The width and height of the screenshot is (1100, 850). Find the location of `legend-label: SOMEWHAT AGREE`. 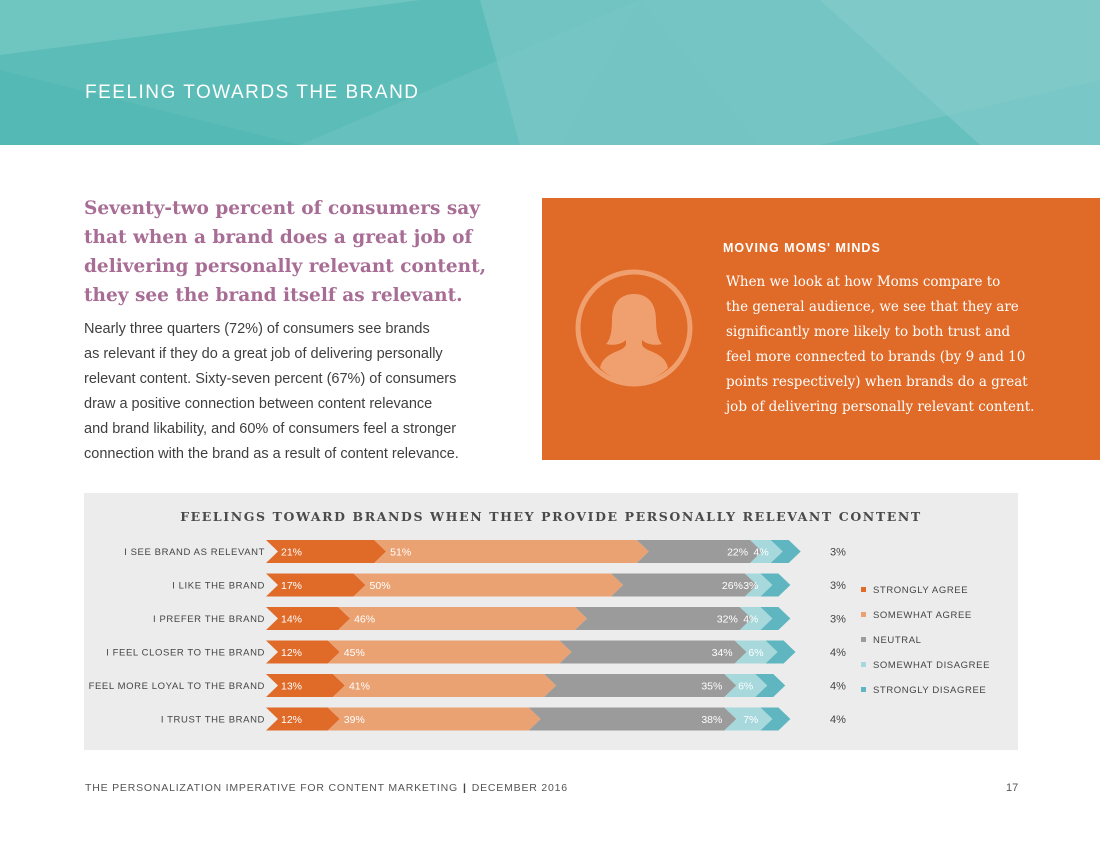

legend-label: SOMEWHAT AGREE is located at coordinates (922, 615).